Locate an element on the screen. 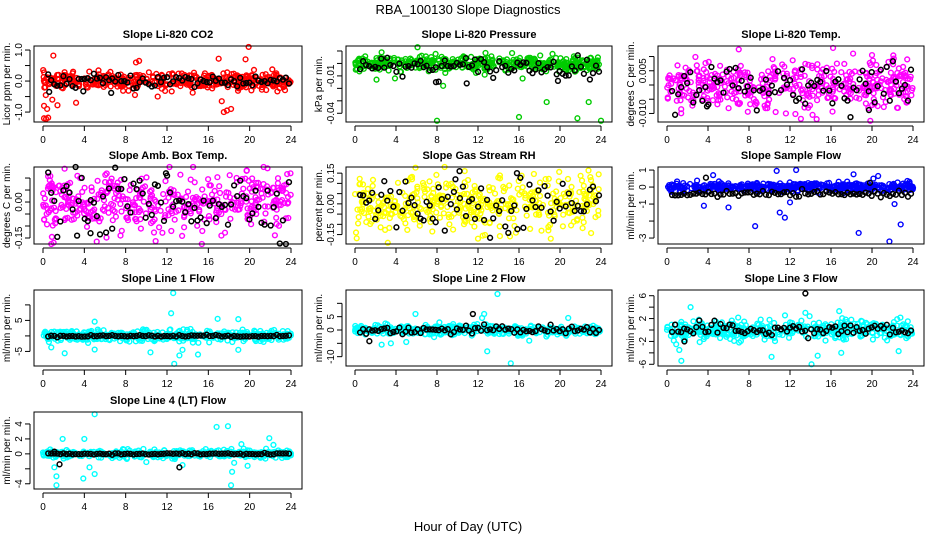  panel-title: Slope Gas Stream RH is located at coordinates (478, 156).